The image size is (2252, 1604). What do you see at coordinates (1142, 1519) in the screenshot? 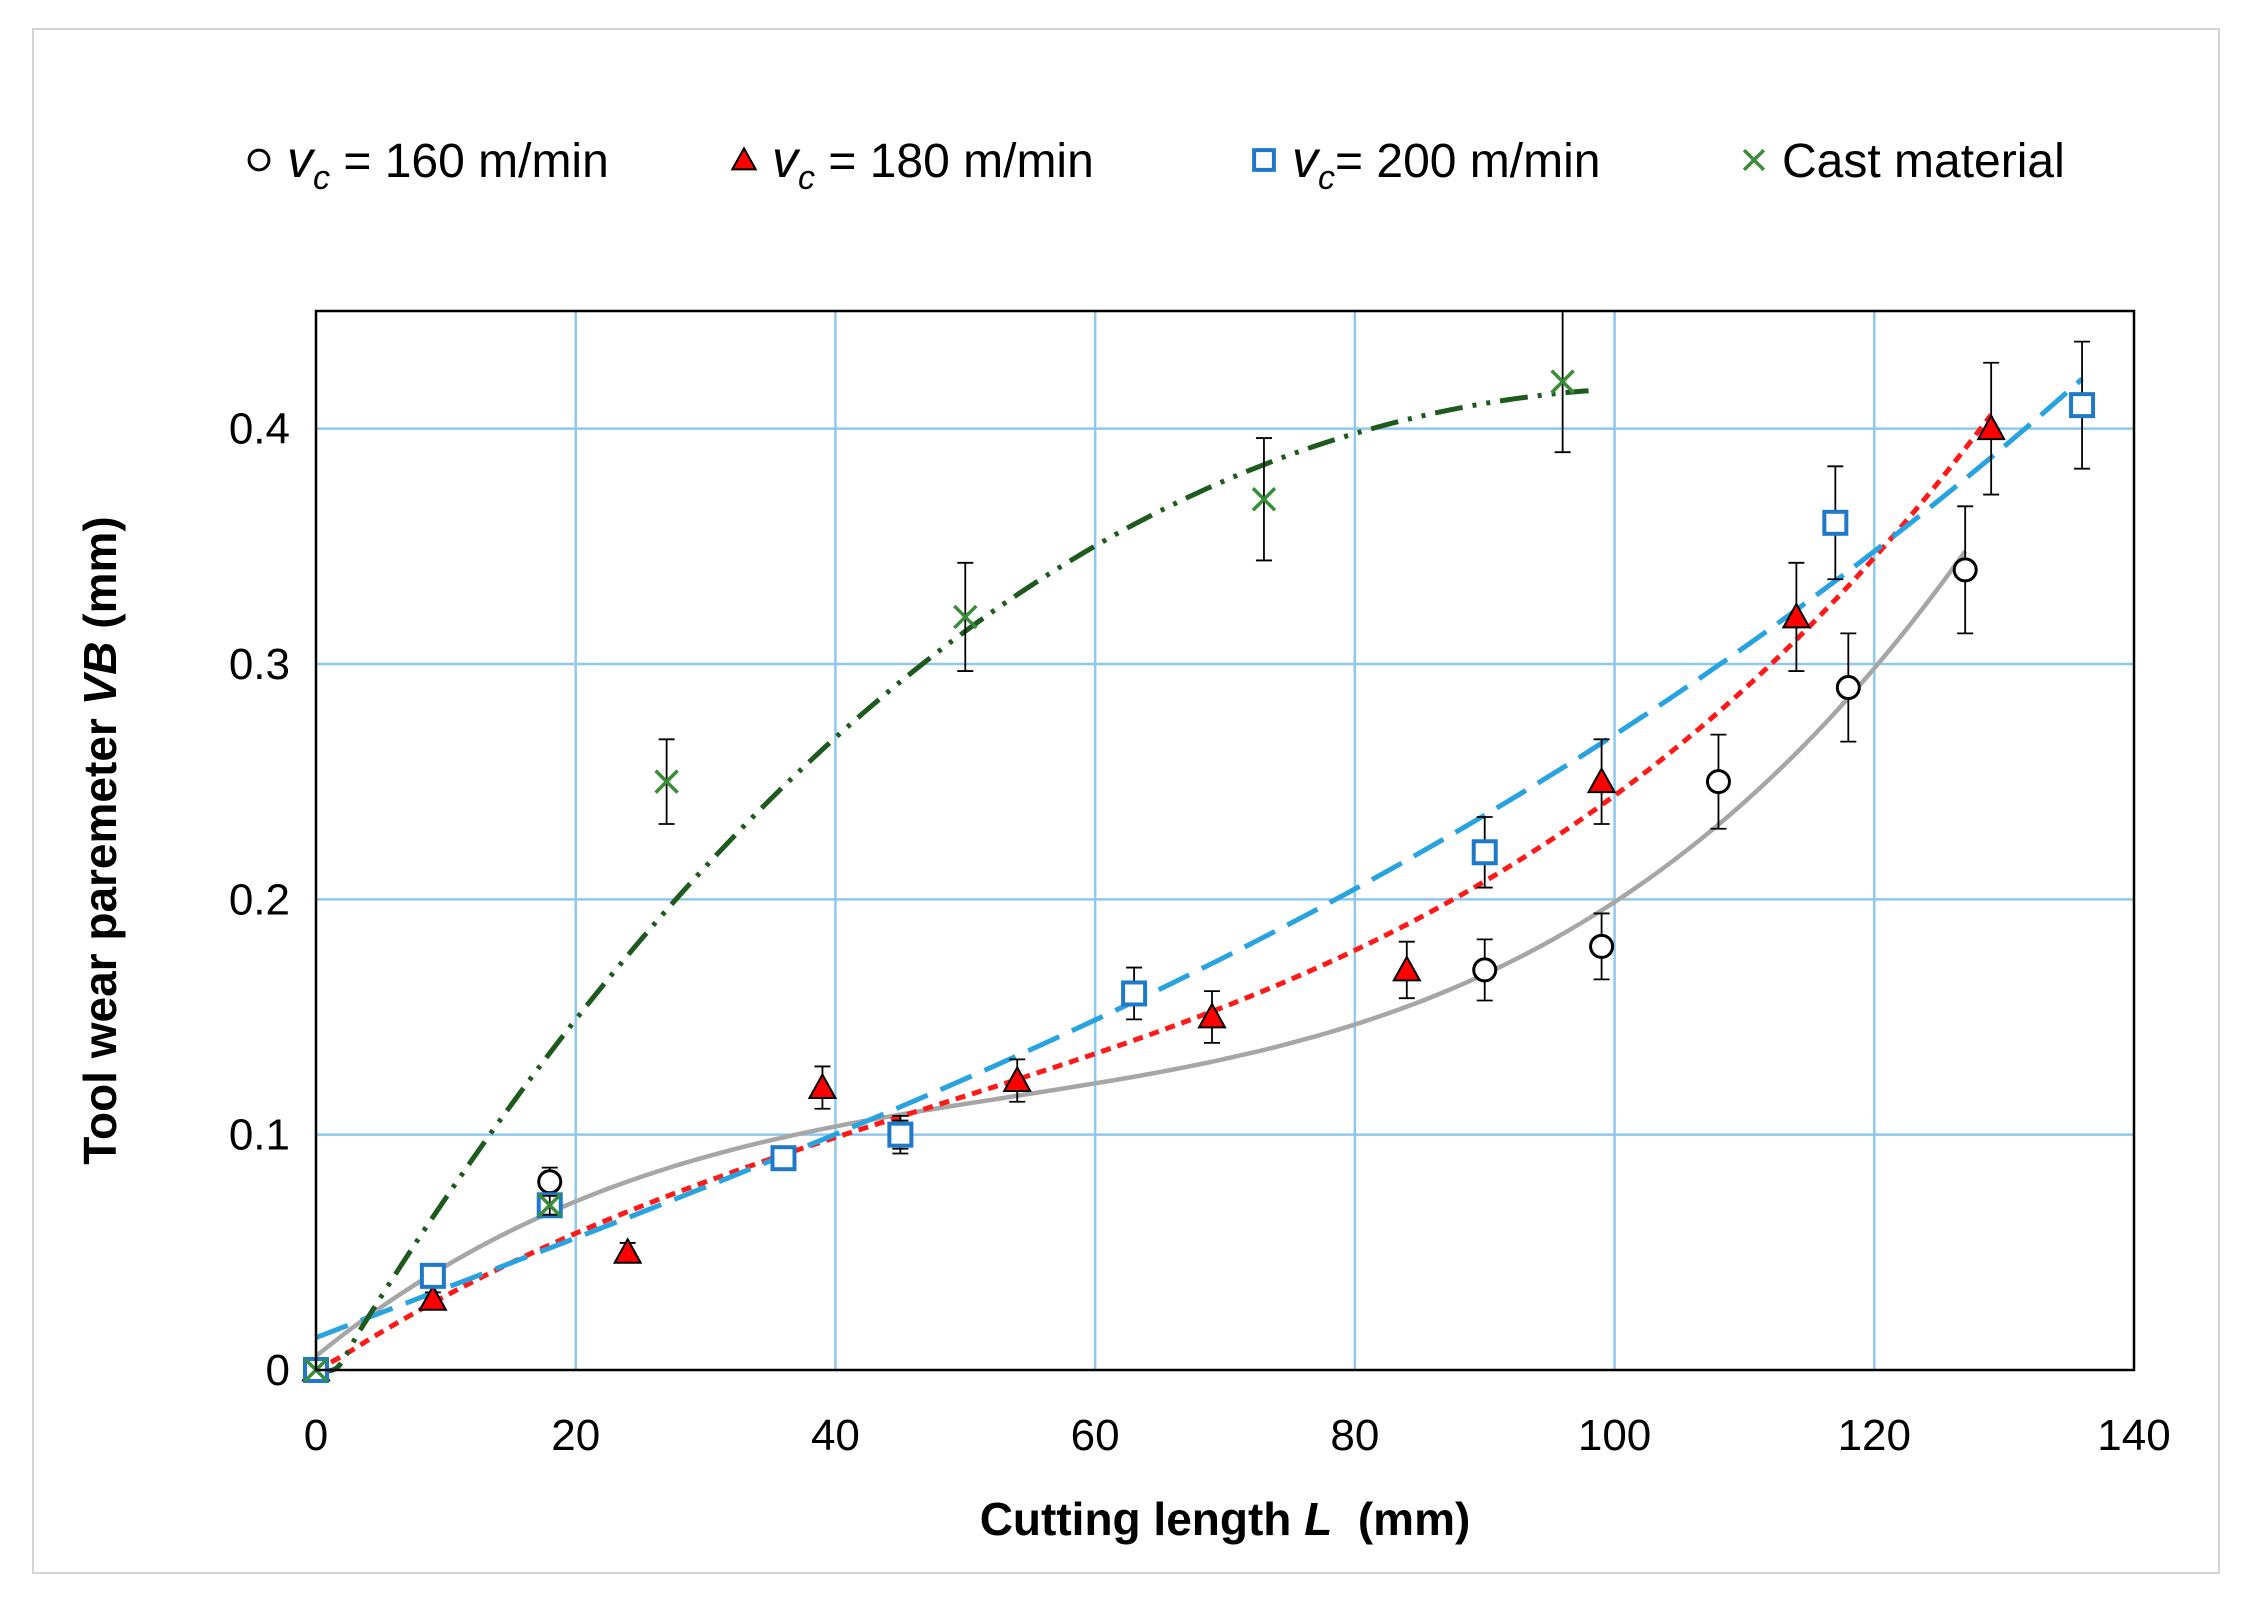
I see `x-axis-title-prefix: Cutting length` at bounding box center [1142, 1519].